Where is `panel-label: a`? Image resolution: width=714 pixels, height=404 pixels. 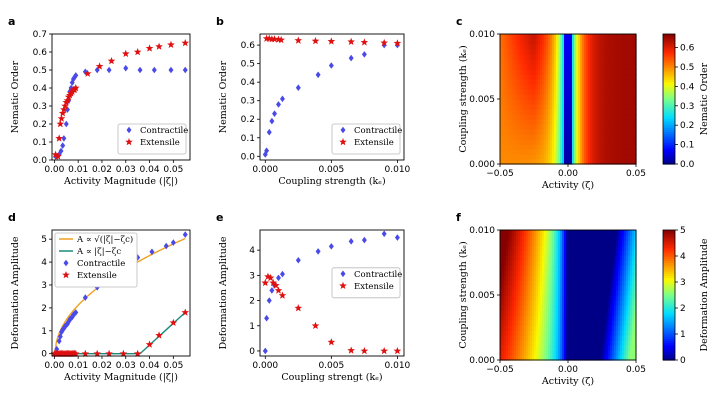
panel-label: a is located at coordinates (11, 21).